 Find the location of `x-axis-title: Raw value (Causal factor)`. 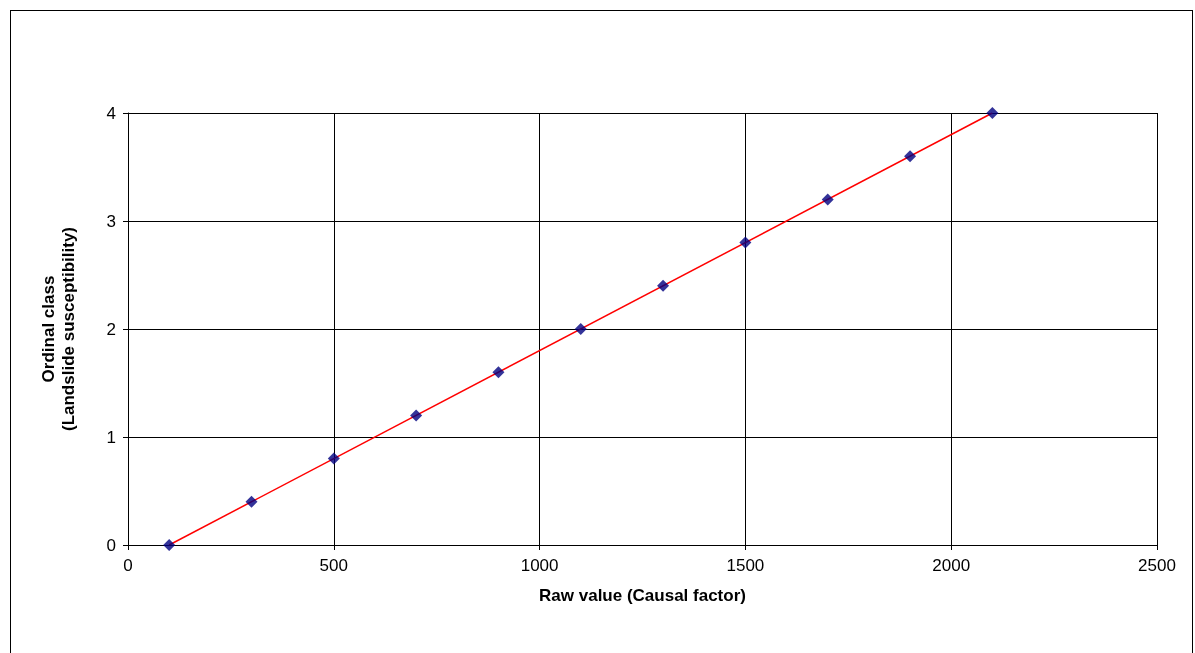

x-axis-title: Raw value (Causal factor) is located at coordinates (642, 595).